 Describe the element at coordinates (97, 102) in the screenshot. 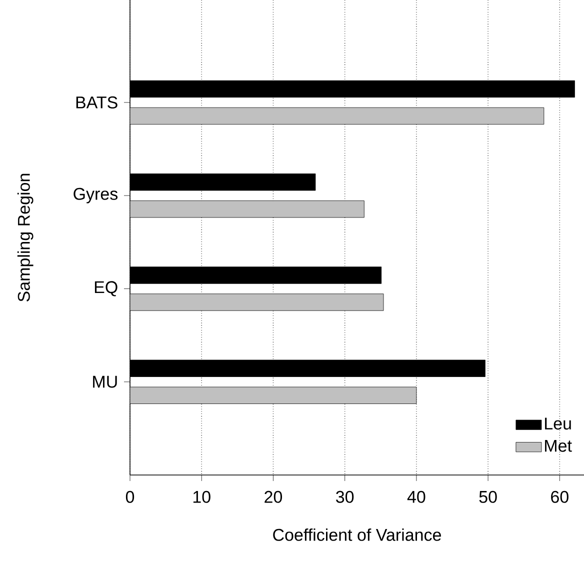

I see `y-tick-label: BATS` at that location.